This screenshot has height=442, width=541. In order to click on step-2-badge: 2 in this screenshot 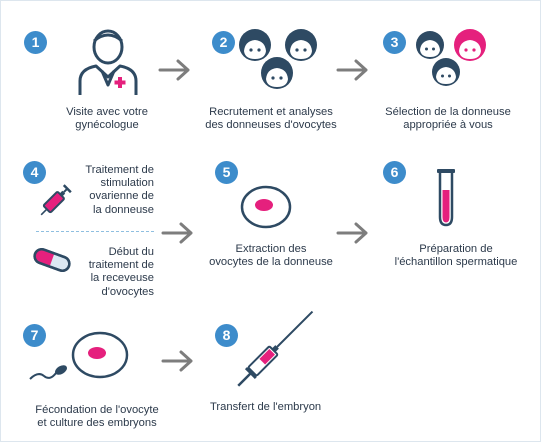, I will do `click(223, 42)`.